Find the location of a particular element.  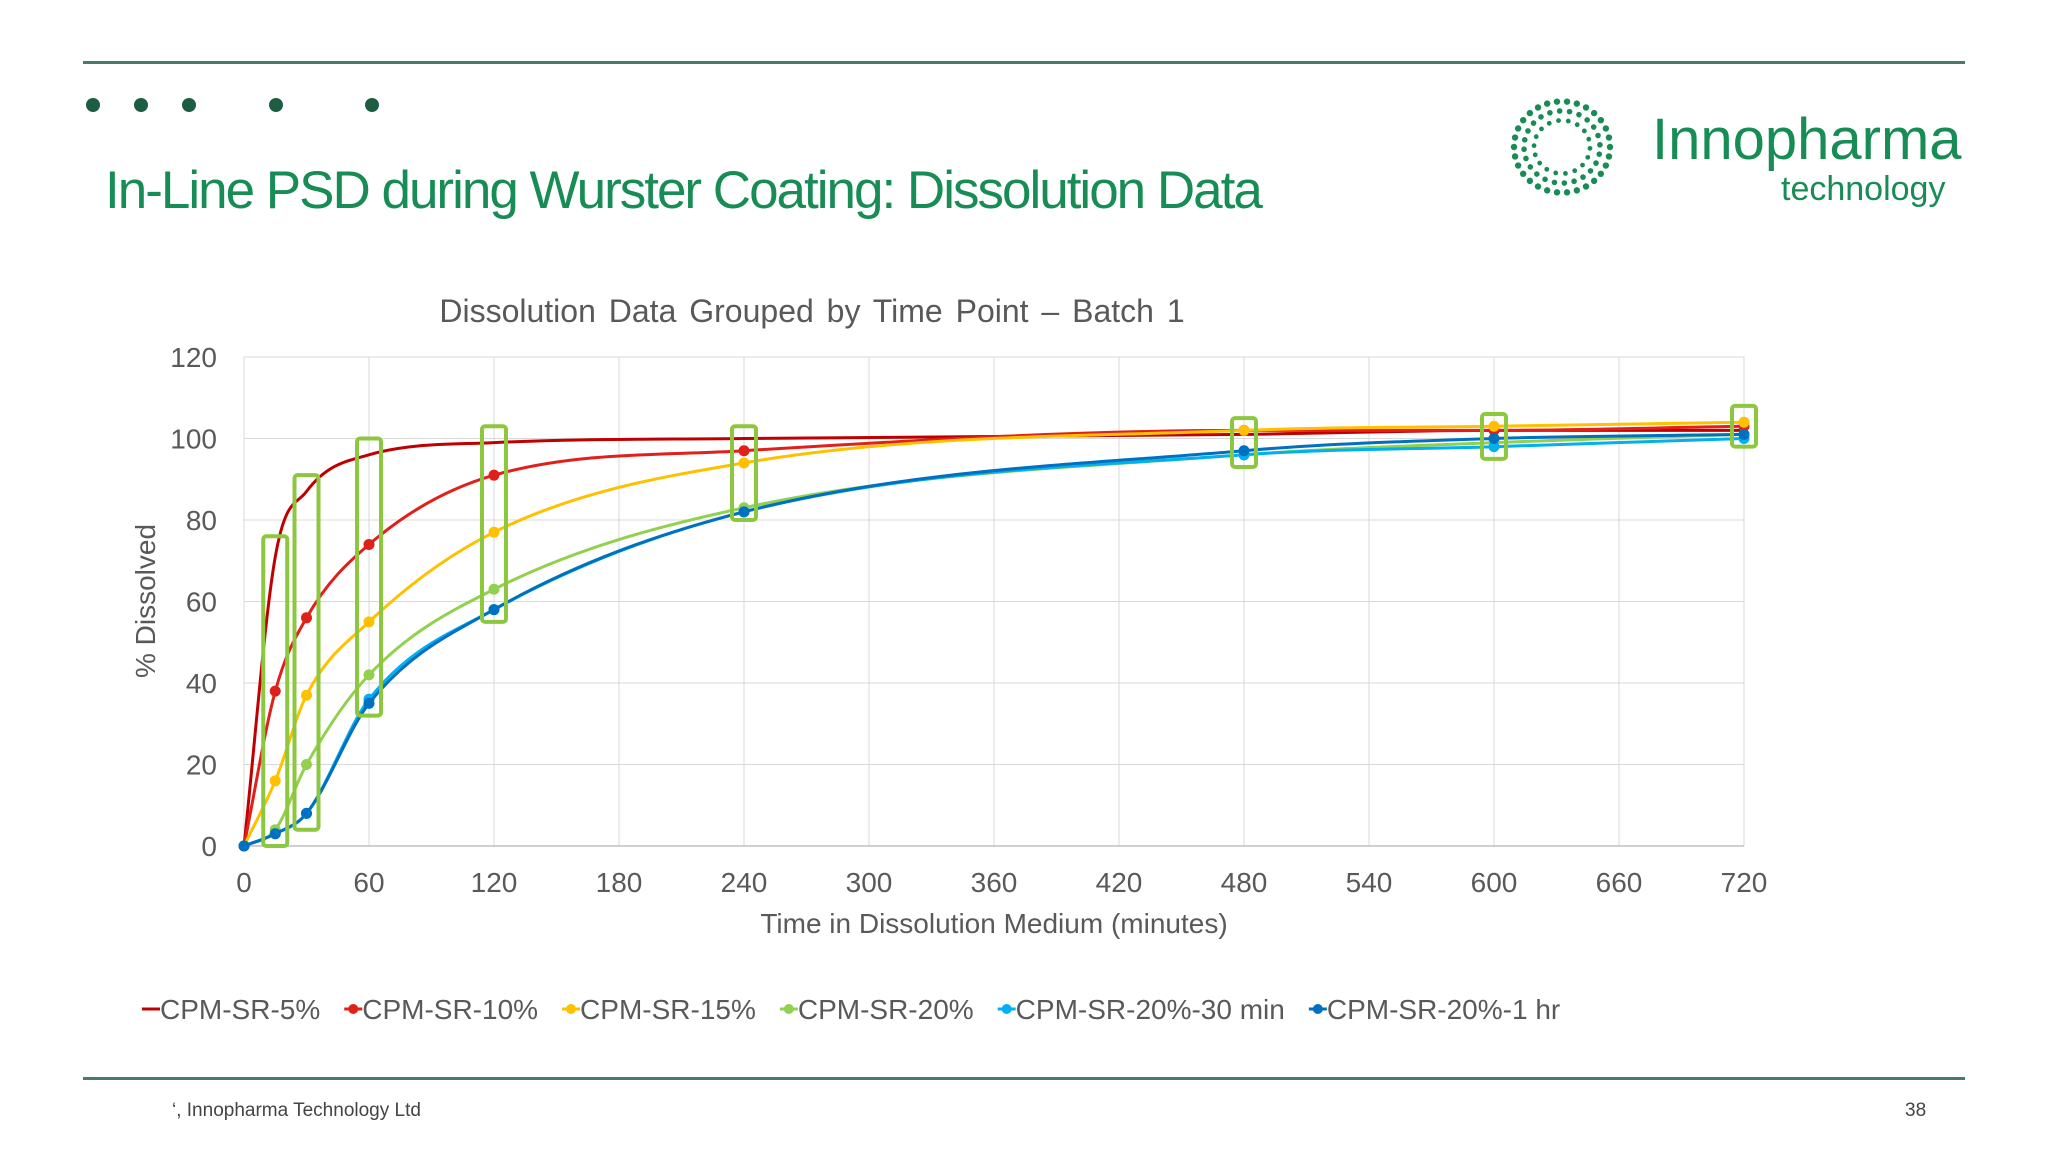

x-tick-label: 660 is located at coordinates (1619, 882).